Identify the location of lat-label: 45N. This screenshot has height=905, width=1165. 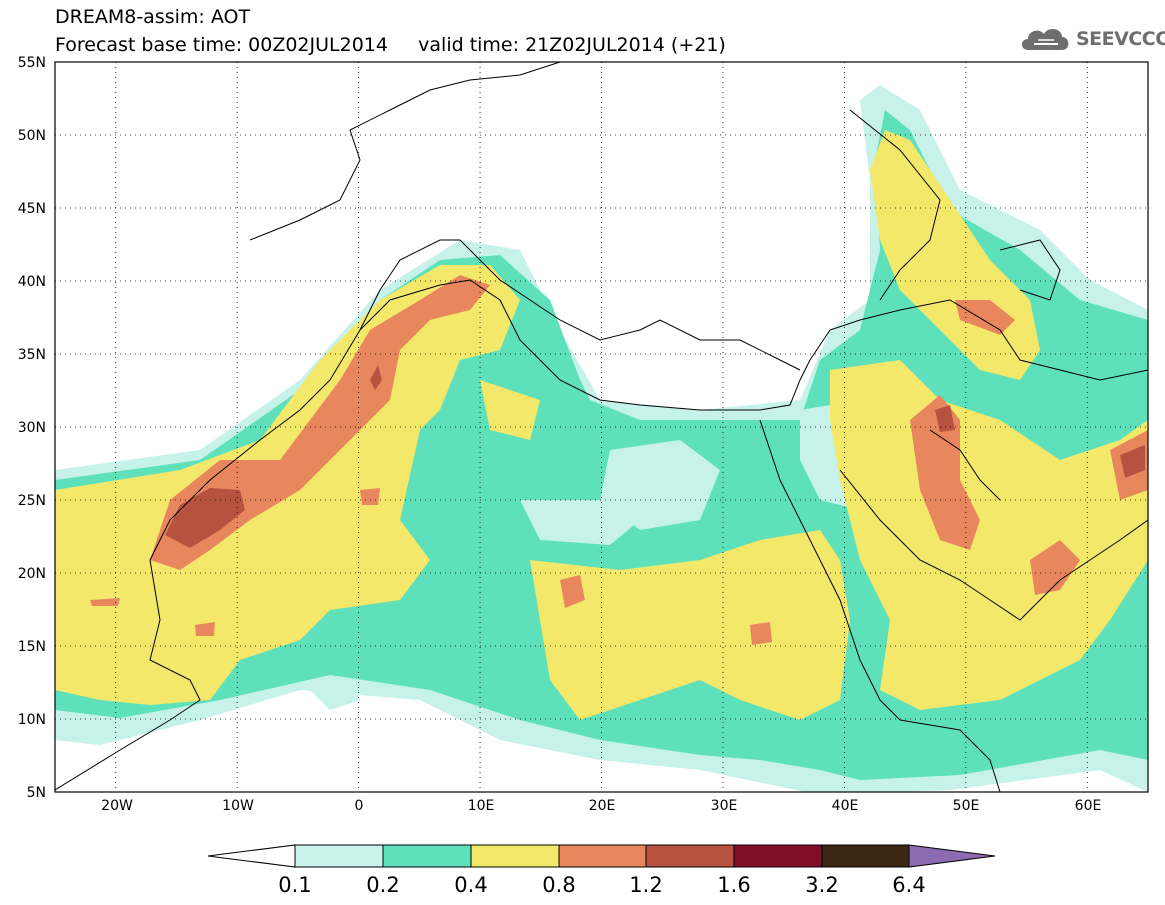
(31, 209).